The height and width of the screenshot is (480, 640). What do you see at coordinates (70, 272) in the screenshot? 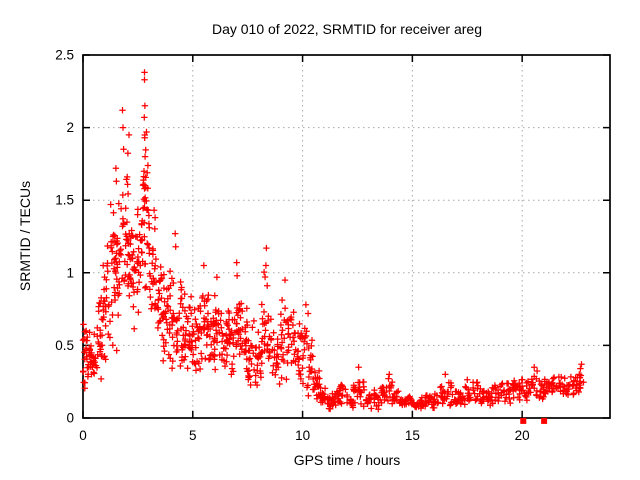
I see `y-tick-label: 1` at bounding box center [70, 272].